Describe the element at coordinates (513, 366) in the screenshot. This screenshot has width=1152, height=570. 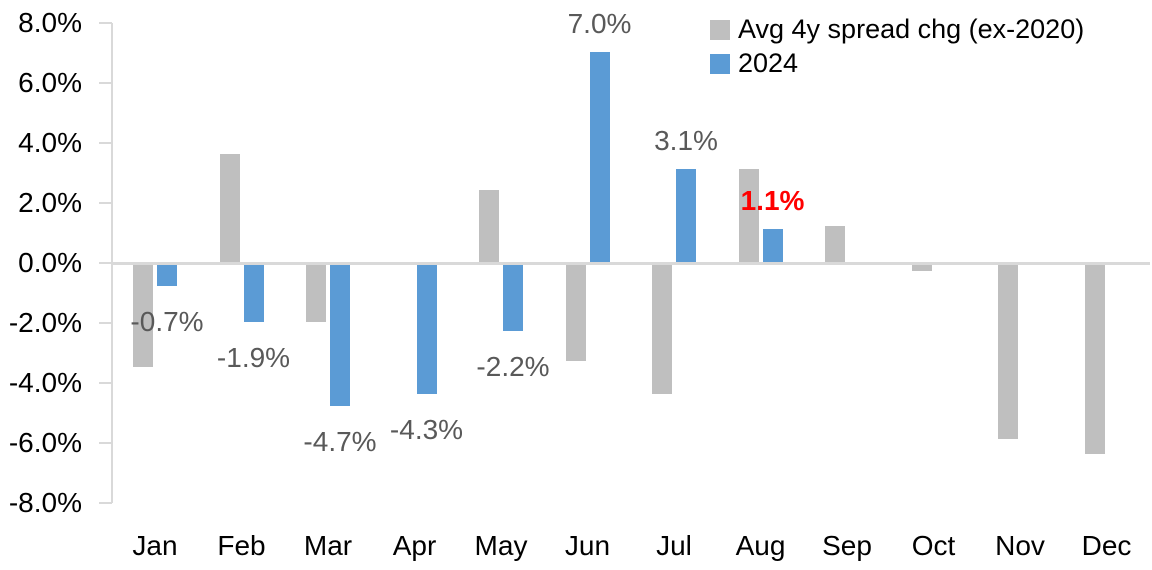
I see `data-label-may: -2.2%` at that location.